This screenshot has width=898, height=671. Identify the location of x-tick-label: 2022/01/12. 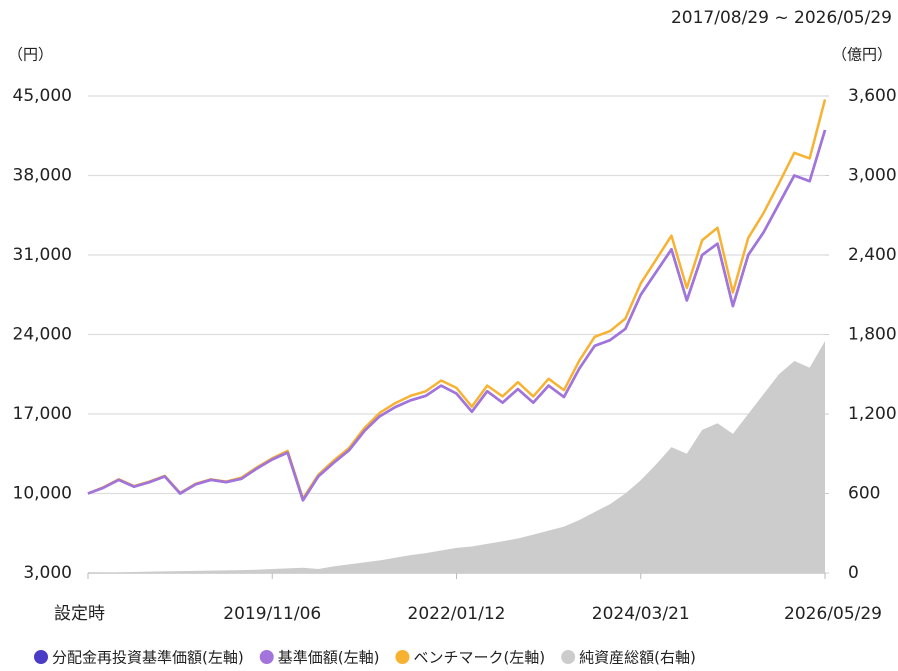
(457, 614).